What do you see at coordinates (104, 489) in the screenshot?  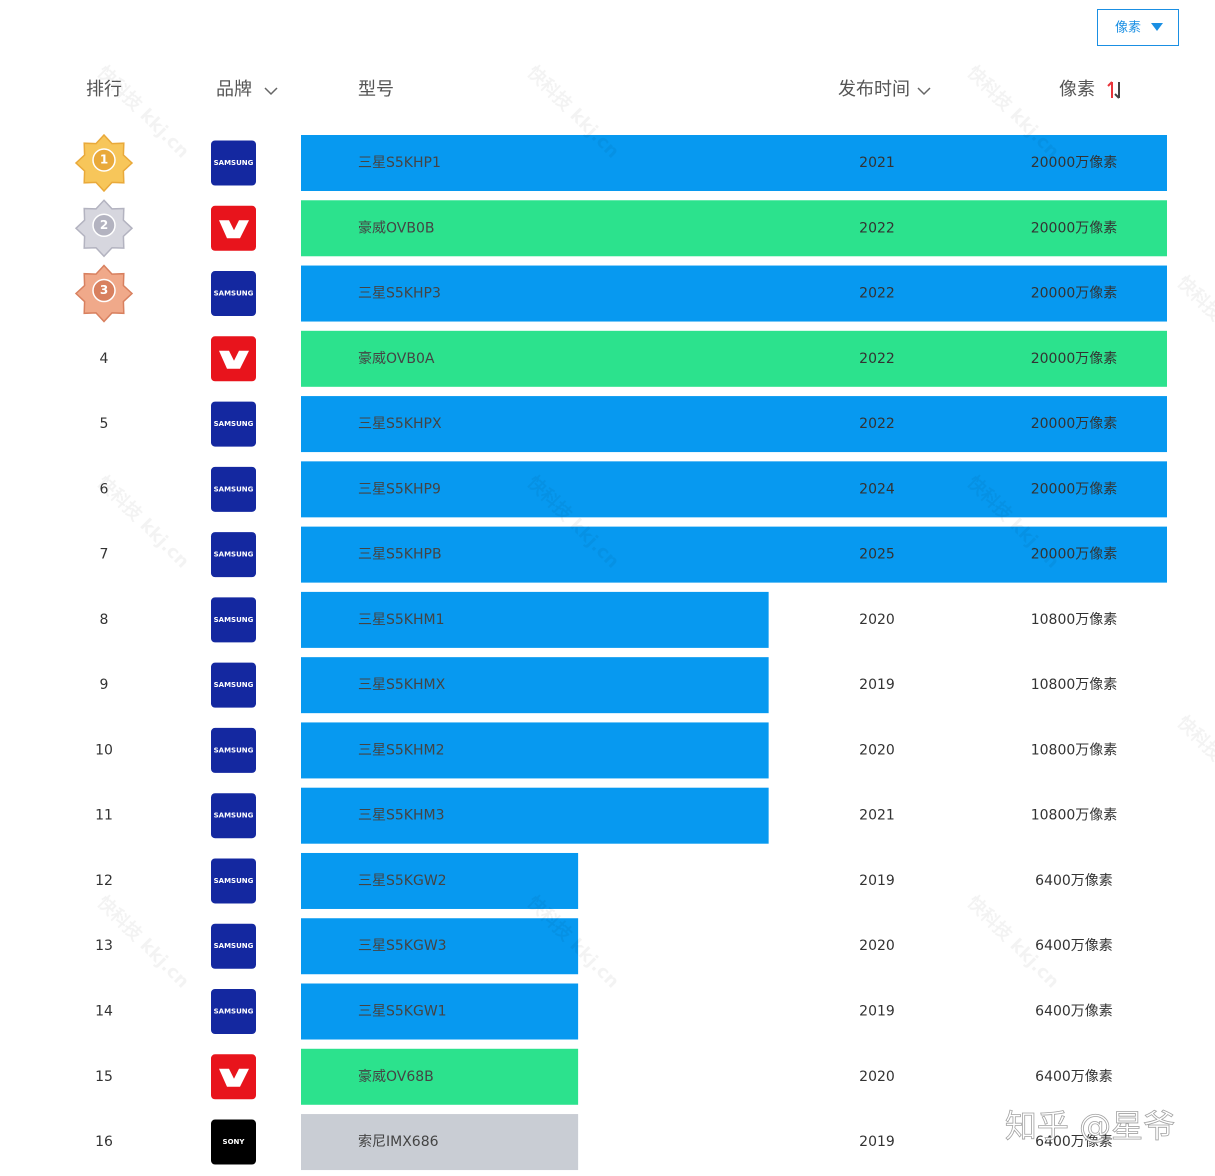 I see `rank-number: 6` at bounding box center [104, 489].